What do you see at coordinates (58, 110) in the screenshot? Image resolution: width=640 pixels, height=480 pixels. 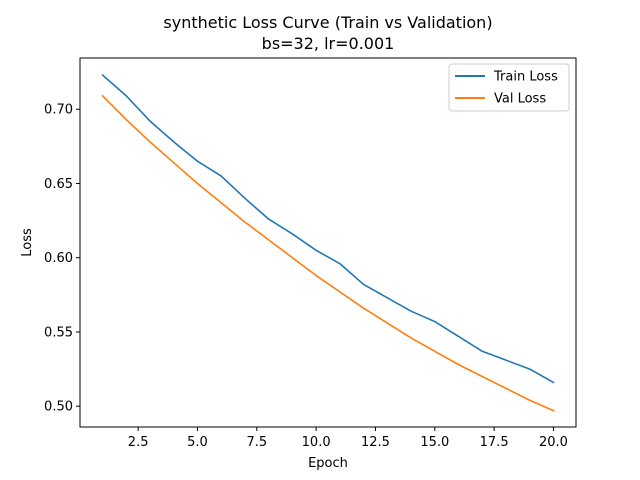 I see `y-tick-label: 0.70` at bounding box center [58, 110].